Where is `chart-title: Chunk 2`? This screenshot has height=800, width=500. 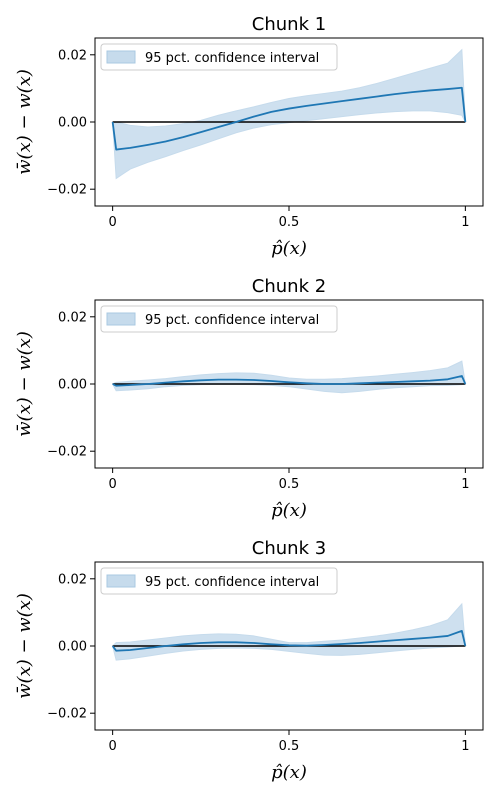 chart-title: Chunk 2 is located at coordinates (289, 286).